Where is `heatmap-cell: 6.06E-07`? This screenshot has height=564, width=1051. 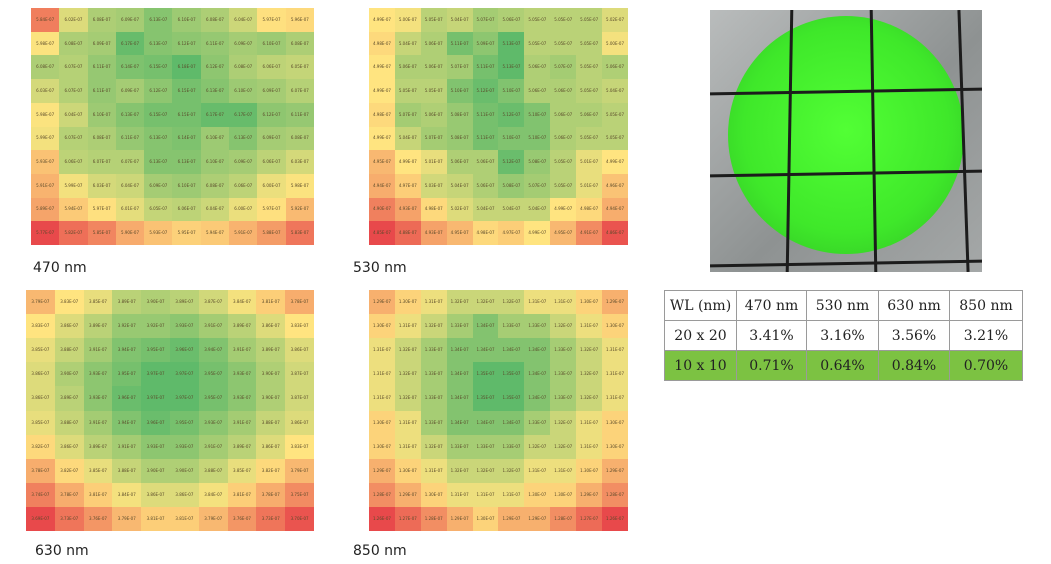
heatmap-cell: 6.06E-07 is located at coordinates (243, 185).